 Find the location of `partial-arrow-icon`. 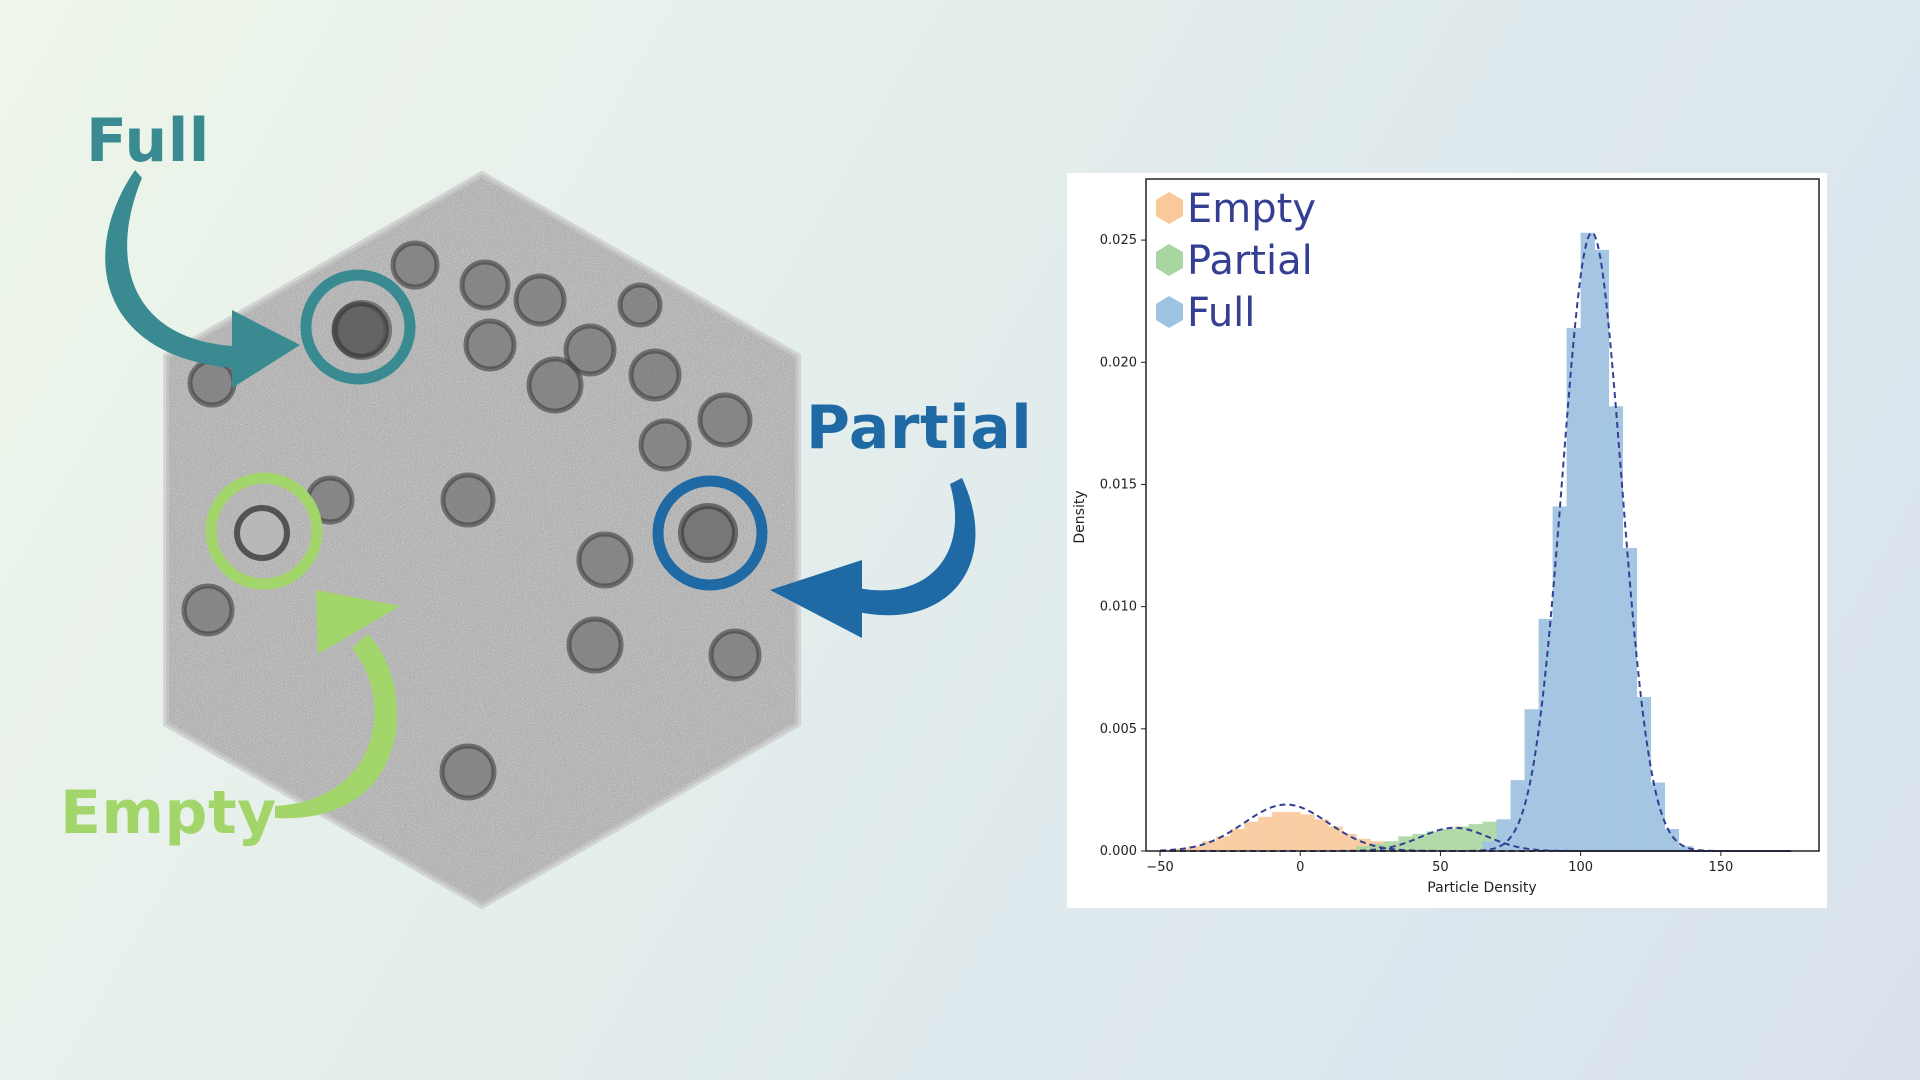

partial-arrow-icon is located at coordinates (873, 558).